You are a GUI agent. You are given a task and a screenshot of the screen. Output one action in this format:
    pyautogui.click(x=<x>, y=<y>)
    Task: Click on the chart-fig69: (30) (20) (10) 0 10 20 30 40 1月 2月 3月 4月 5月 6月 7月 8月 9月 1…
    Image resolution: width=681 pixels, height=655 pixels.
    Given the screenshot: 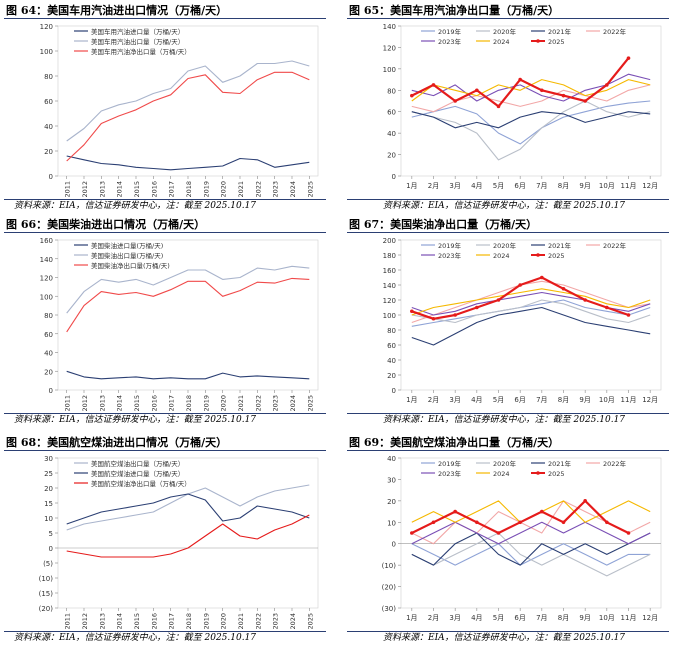 What is the action you would take?
    pyautogui.click(x=522, y=538)
    